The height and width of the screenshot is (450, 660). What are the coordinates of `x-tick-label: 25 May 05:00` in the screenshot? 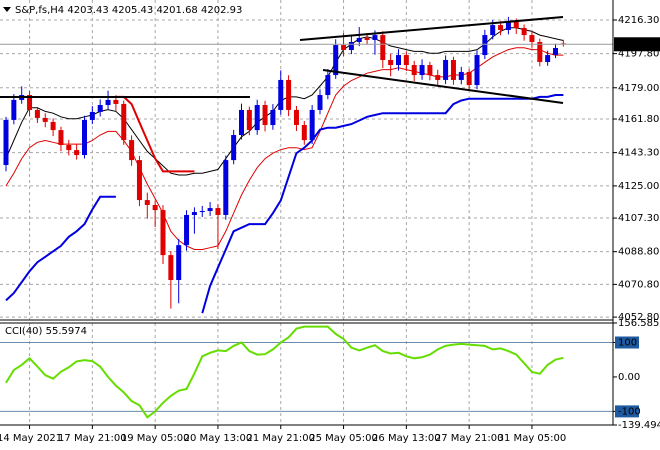 It's located at (343, 438).